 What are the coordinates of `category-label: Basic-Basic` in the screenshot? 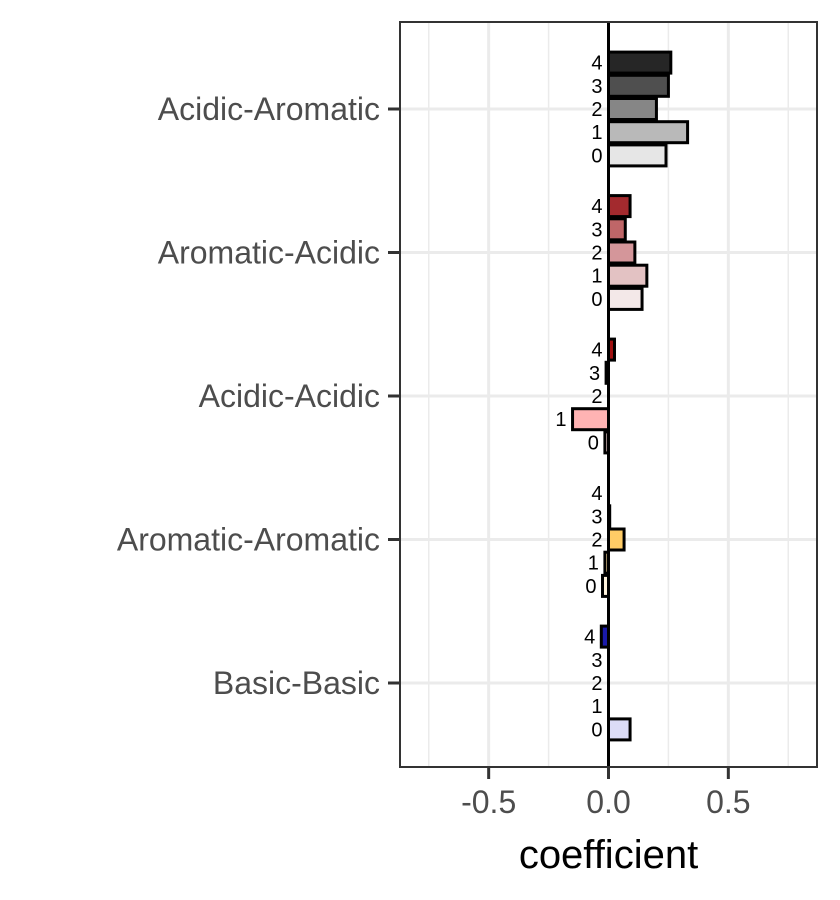 It's located at (296, 683).